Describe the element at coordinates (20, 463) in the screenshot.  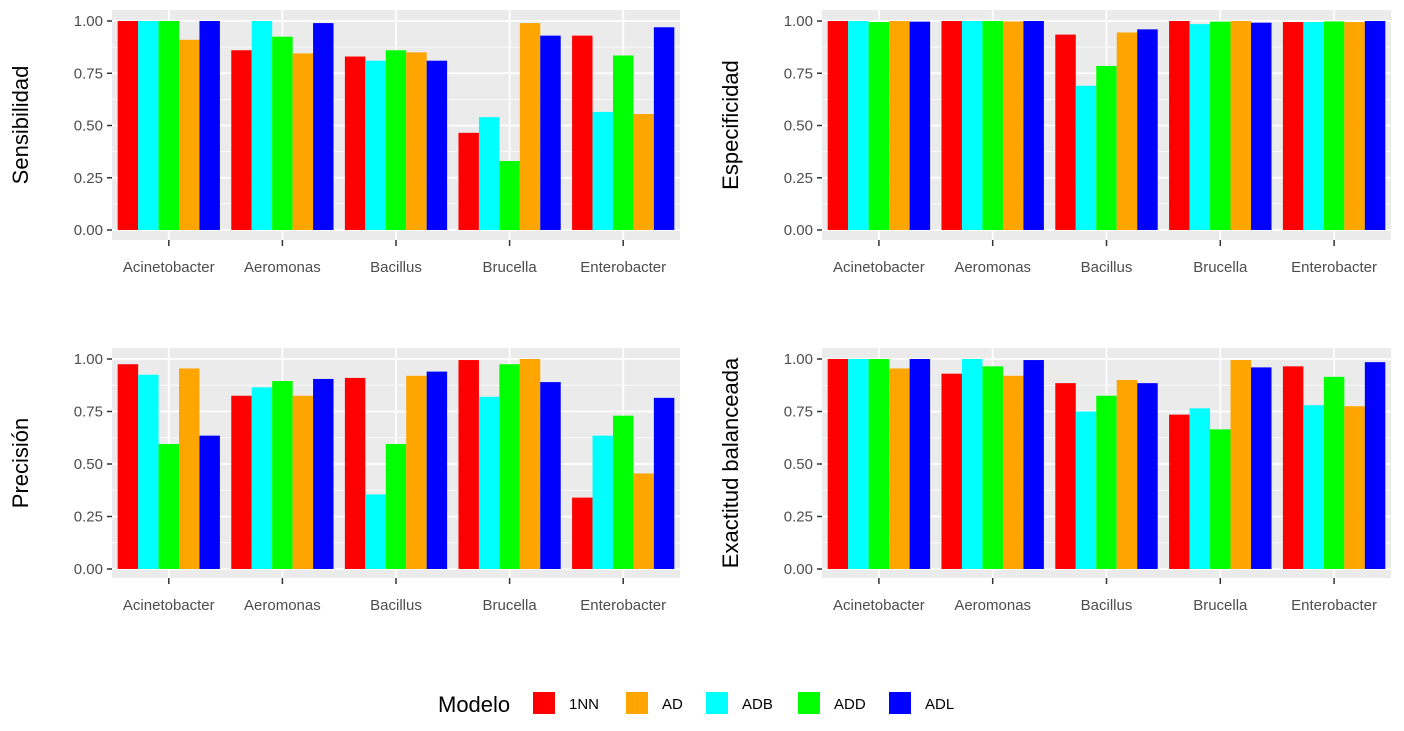
I see `y-axis-title: Precisión` at that location.